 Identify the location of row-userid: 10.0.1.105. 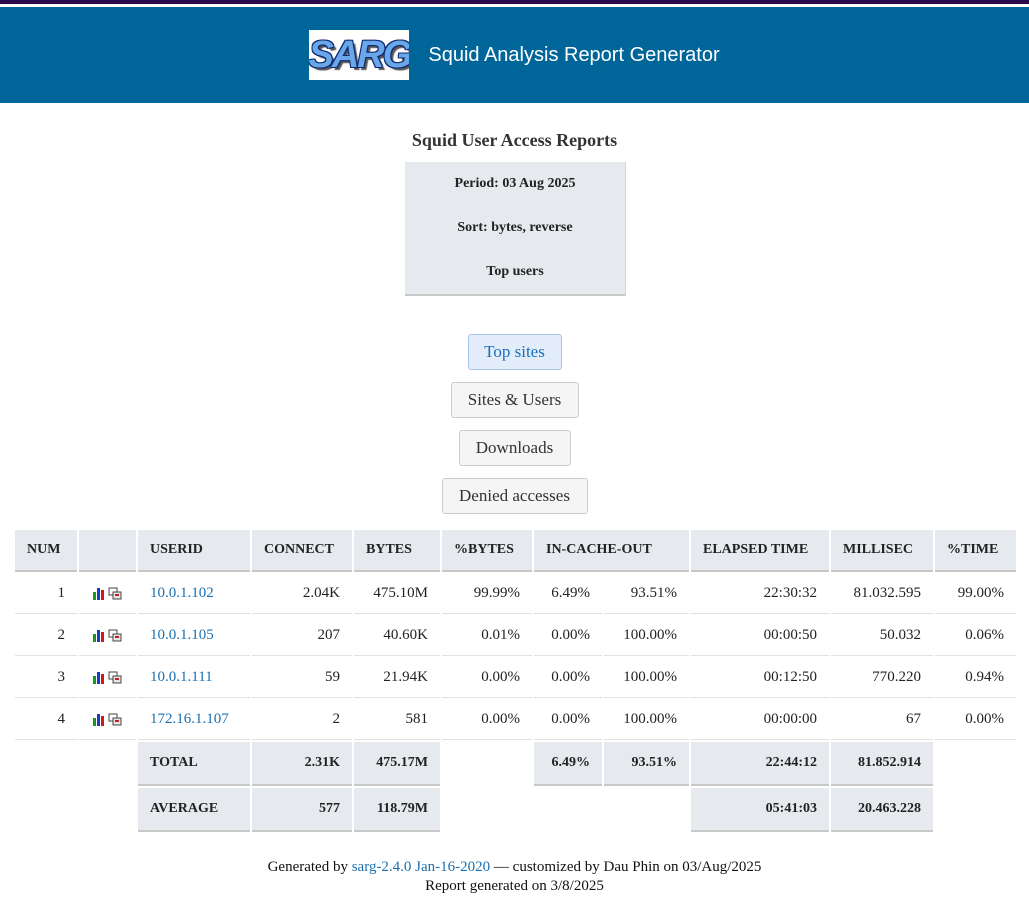
(194, 636).